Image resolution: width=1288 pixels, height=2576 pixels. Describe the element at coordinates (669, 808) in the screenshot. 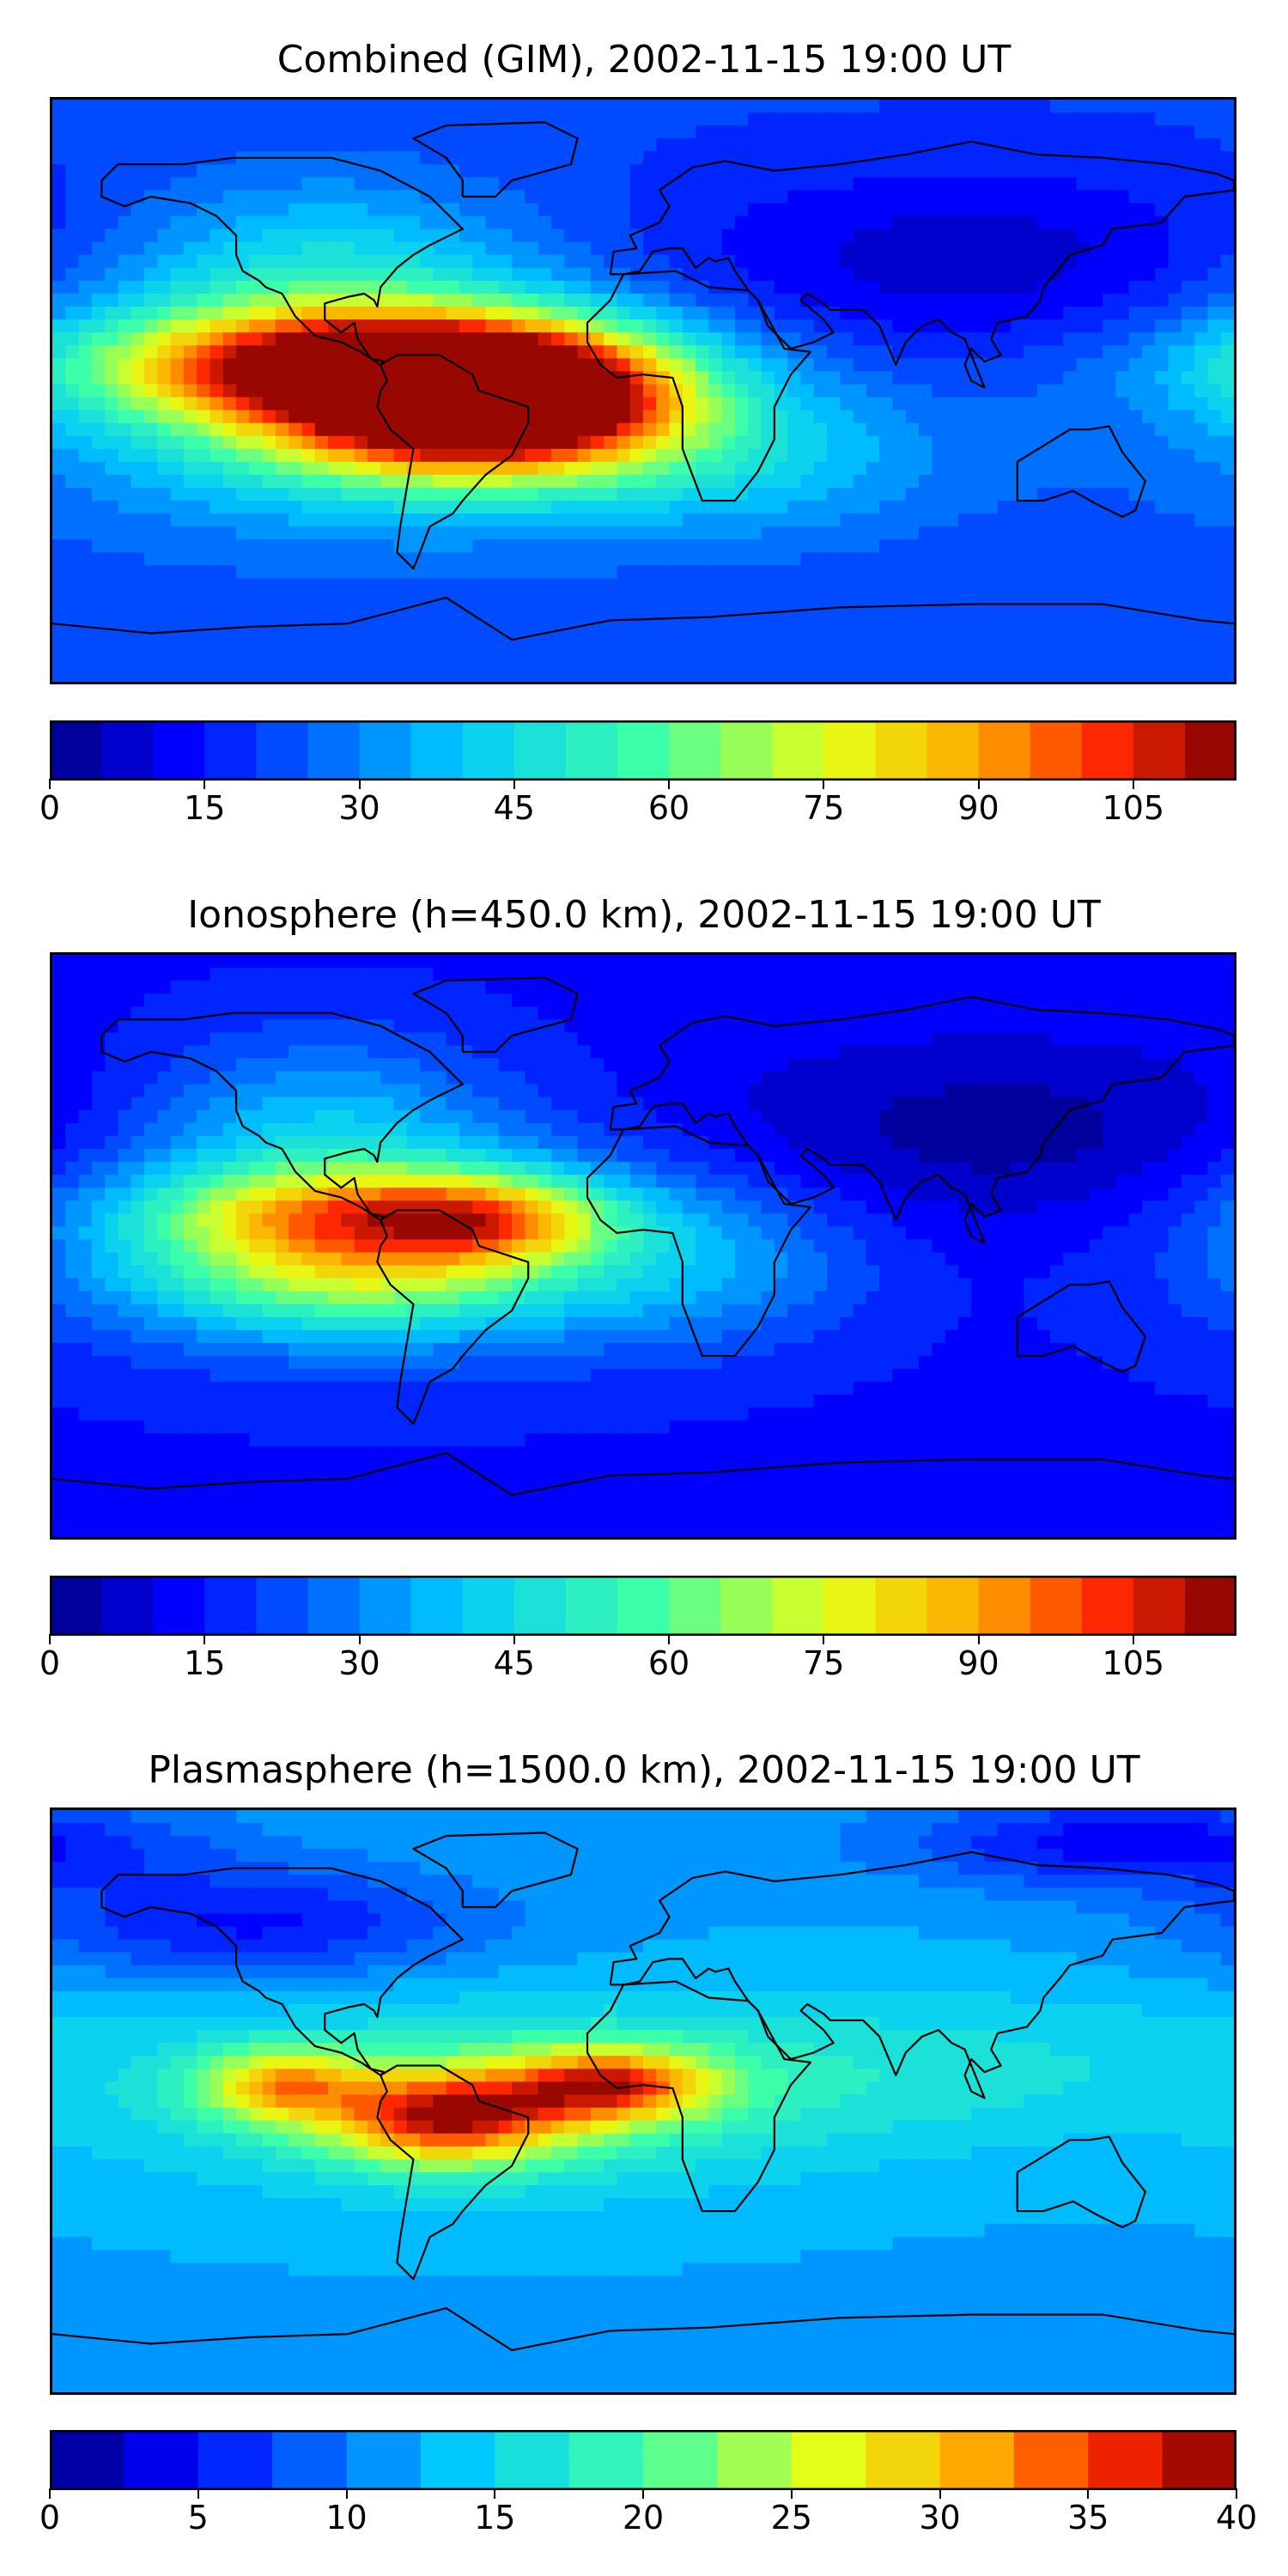

I see `tick-label: 60` at that location.